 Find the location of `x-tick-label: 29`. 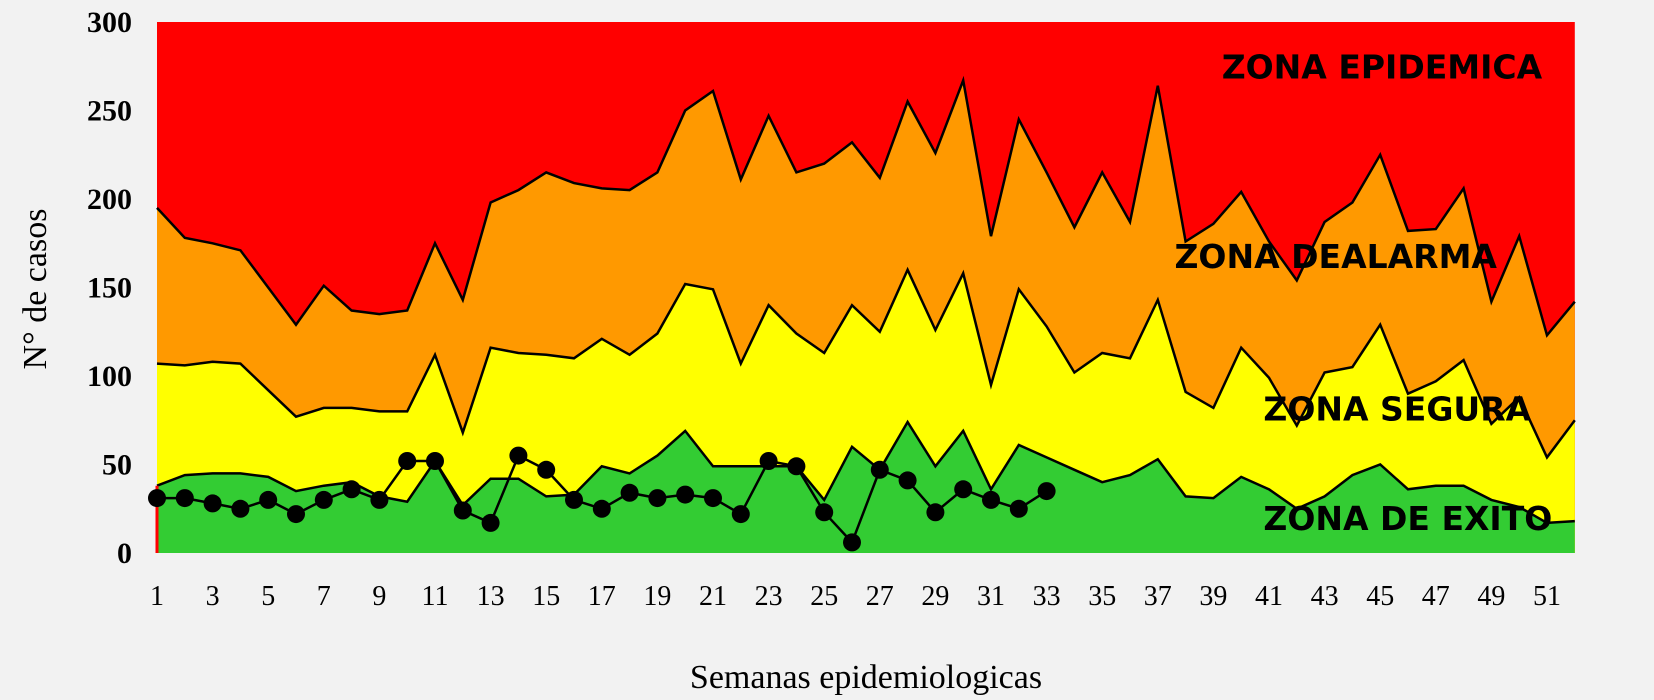

x-tick-label: 29 is located at coordinates (935, 596).